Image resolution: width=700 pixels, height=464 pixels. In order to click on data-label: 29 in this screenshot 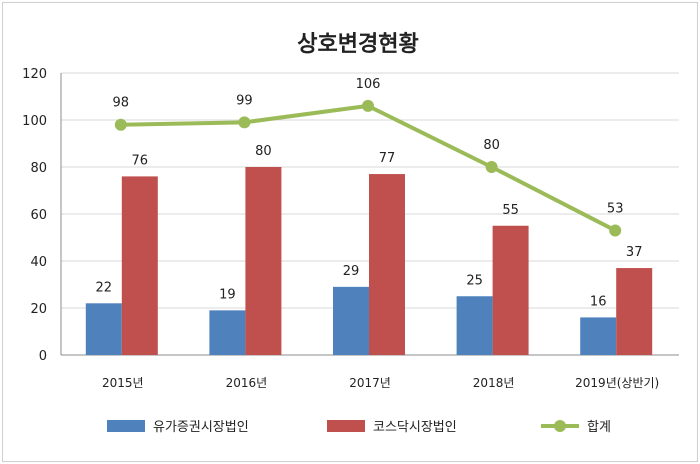, I will do `click(351, 271)`.